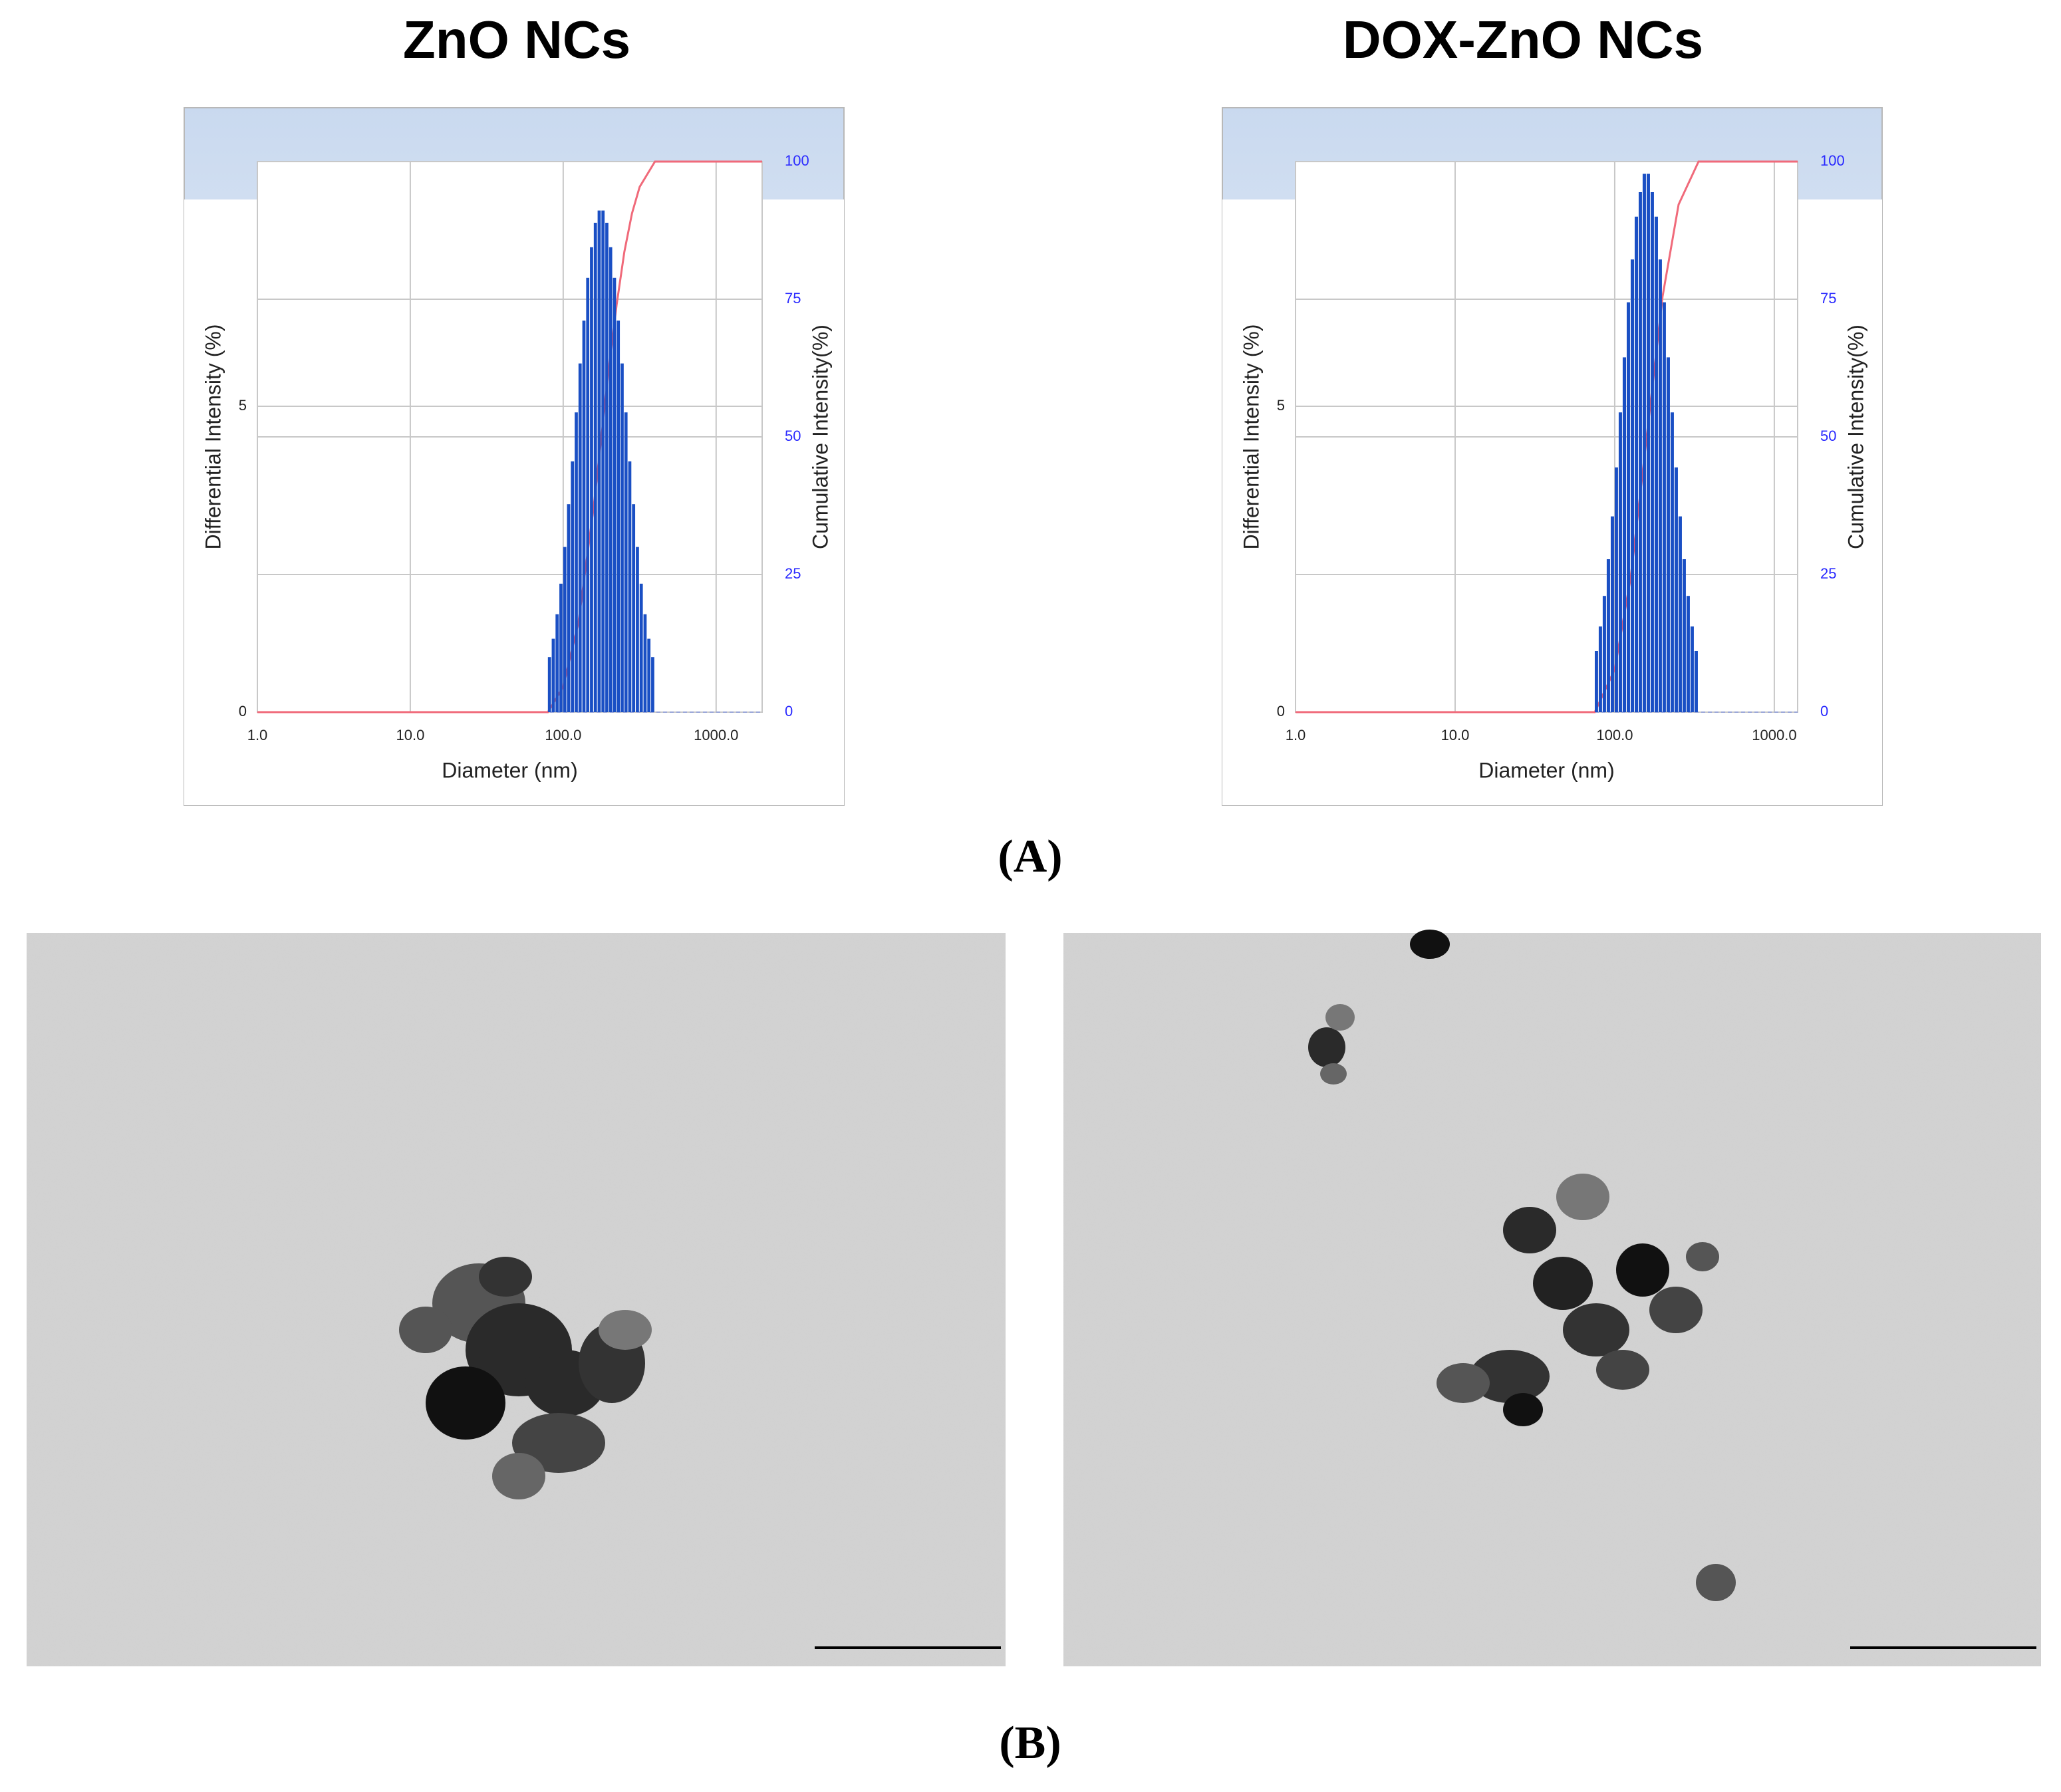 Image resolution: width=2061 pixels, height=1792 pixels. Describe the element at coordinates (1030, 1743) in the screenshot. I see `panel-label: (B)` at that location.